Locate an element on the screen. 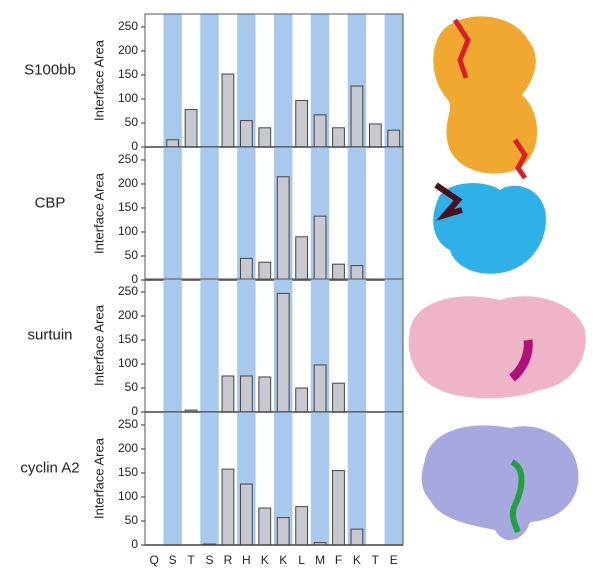 This screenshot has height=578, width=600. plot-frame is located at coordinates (274, 478).